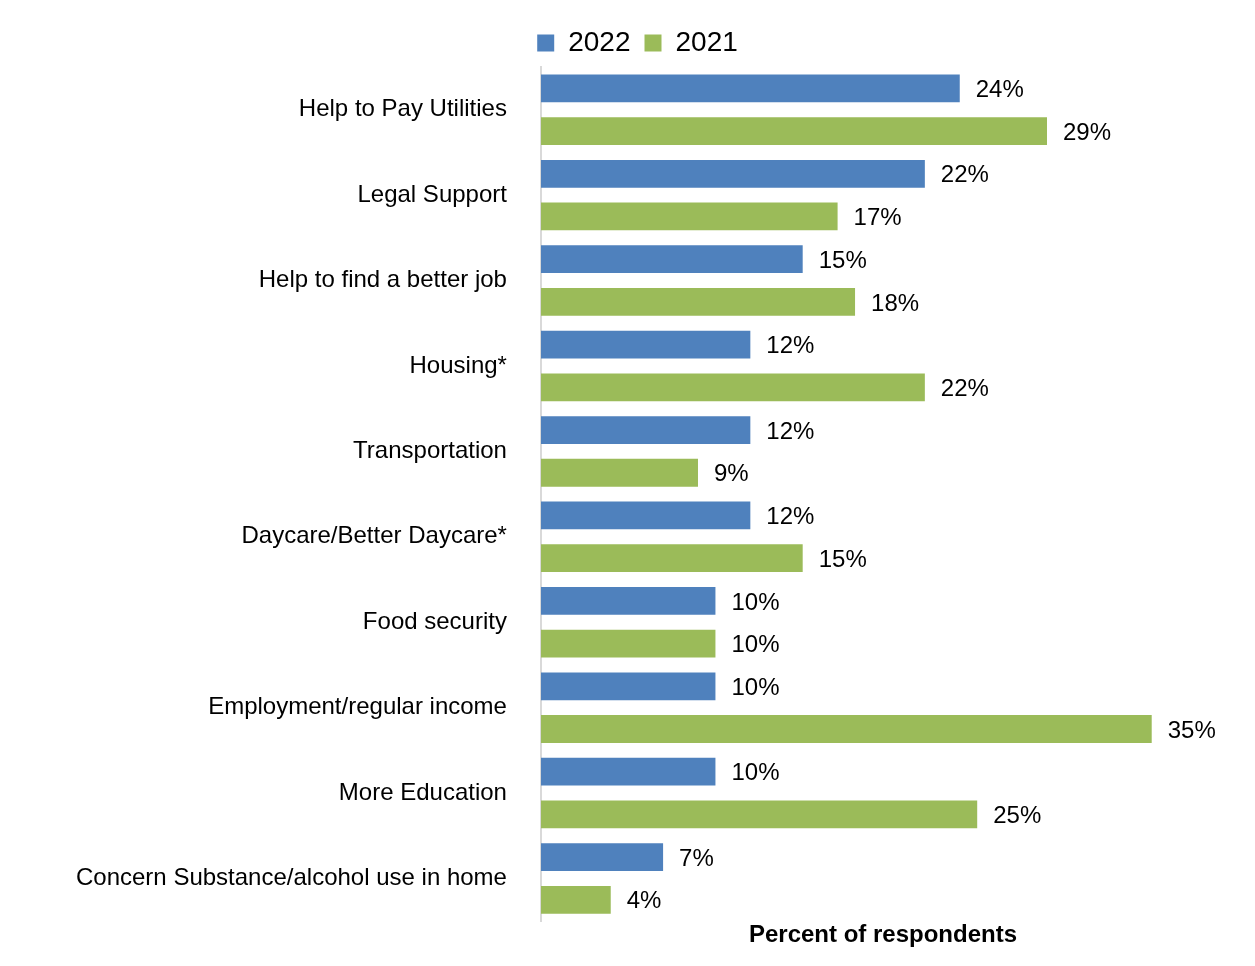  What do you see at coordinates (877, 217) in the screenshot?
I see `data-label: 17%` at bounding box center [877, 217].